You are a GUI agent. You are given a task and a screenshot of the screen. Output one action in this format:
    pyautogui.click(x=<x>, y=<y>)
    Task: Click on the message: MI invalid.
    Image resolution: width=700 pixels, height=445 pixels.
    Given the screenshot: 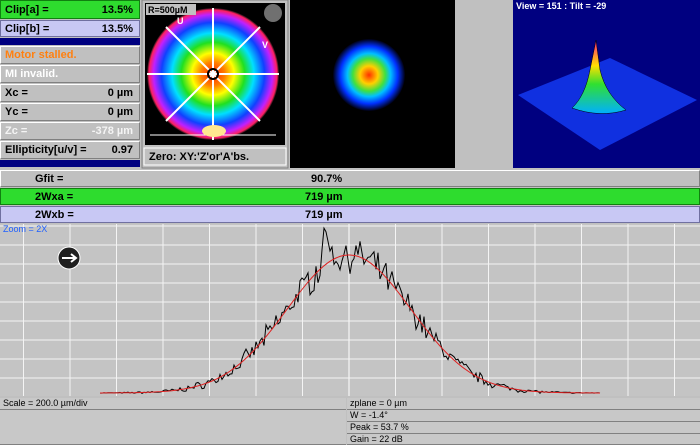 What is the action you would take?
    pyautogui.click(x=70, y=74)
    